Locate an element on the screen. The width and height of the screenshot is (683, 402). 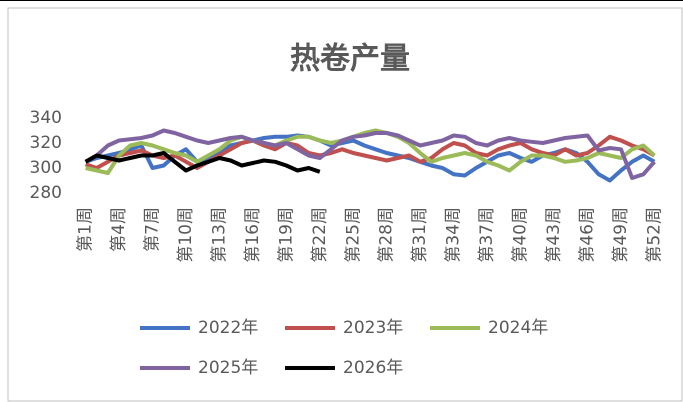
x-tick-label: 第25周 is located at coordinates (353, 235).